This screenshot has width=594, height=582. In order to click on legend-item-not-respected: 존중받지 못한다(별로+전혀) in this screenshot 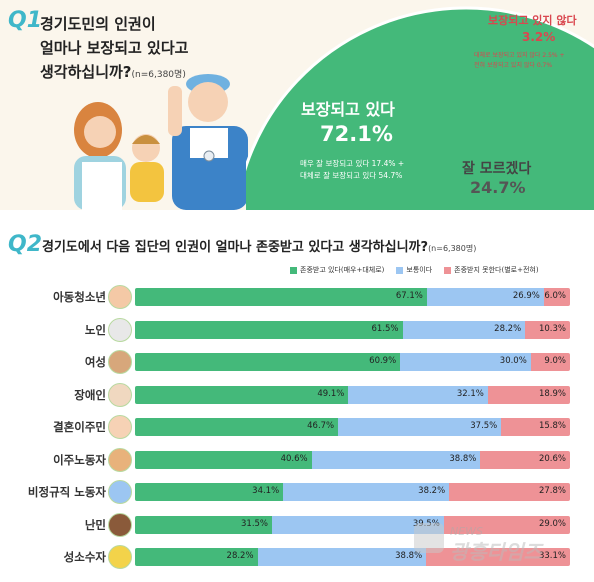, I will do `click(491, 270)`.